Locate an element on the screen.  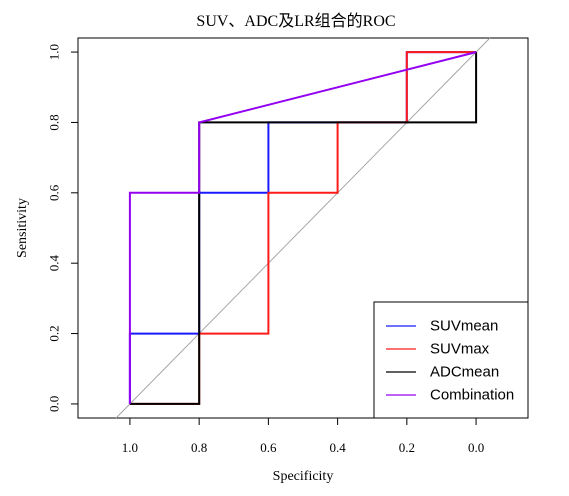
x-axis-label: Specificity is located at coordinates (303, 476).